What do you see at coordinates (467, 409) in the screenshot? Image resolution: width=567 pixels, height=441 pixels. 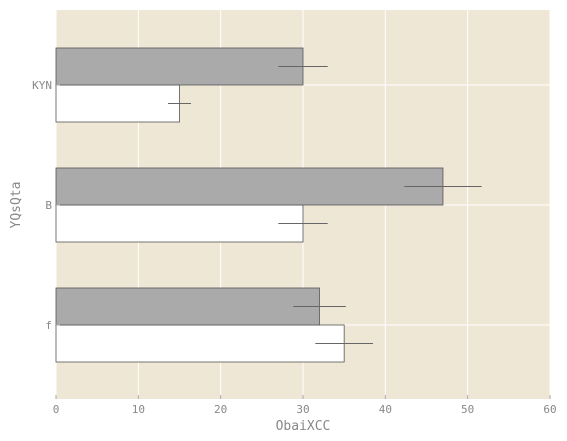 I see `x-tick-label: 50` at bounding box center [467, 409].